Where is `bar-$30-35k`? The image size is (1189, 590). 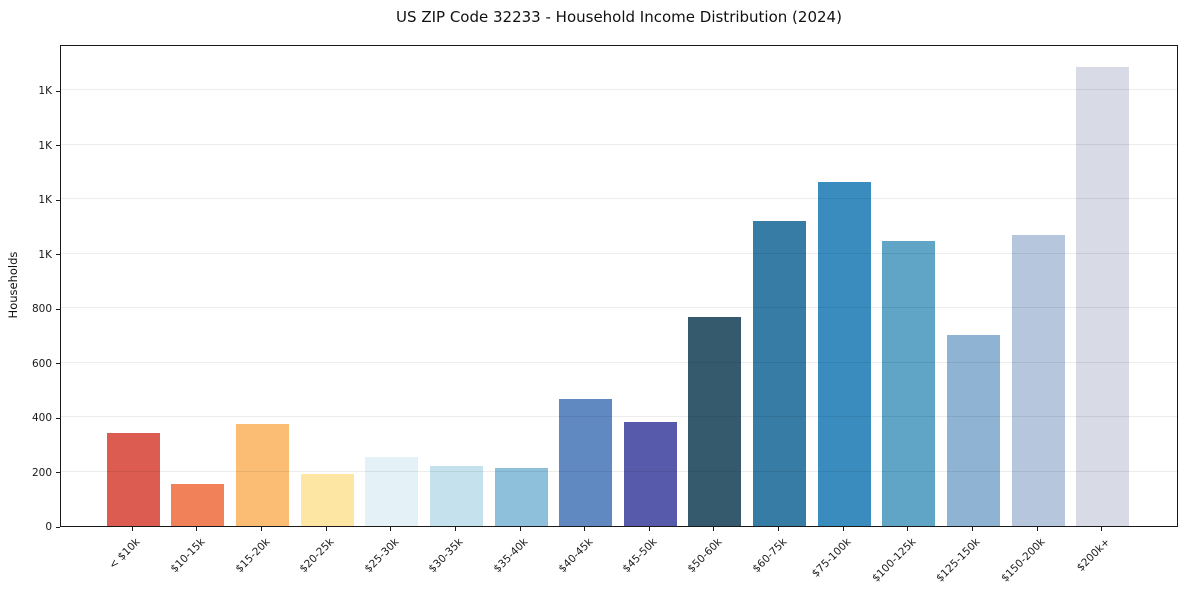 bar-$30-35k is located at coordinates (456, 496).